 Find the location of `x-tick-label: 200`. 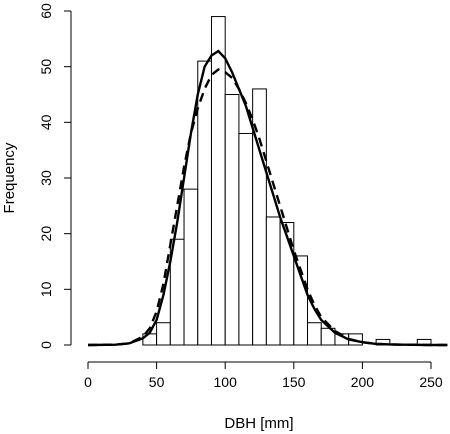

x-tick-label: 200 is located at coordinates (363, 382).